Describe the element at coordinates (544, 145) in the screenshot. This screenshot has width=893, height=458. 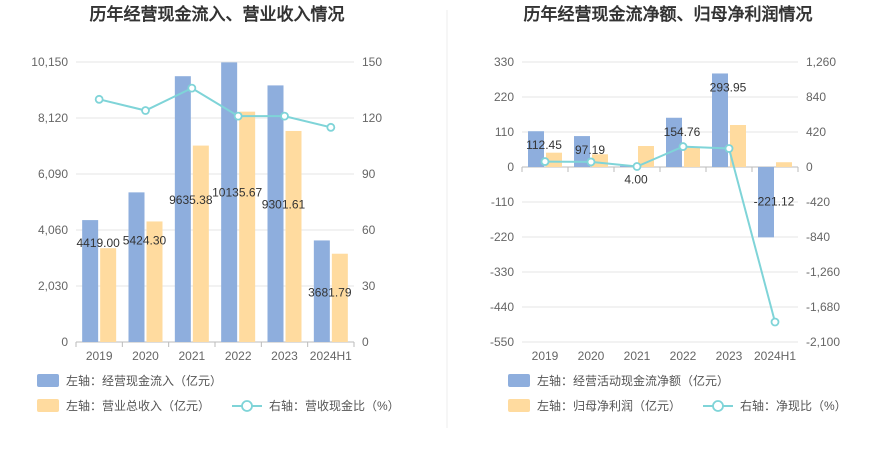
I see `data-label: 112.45` at that location.